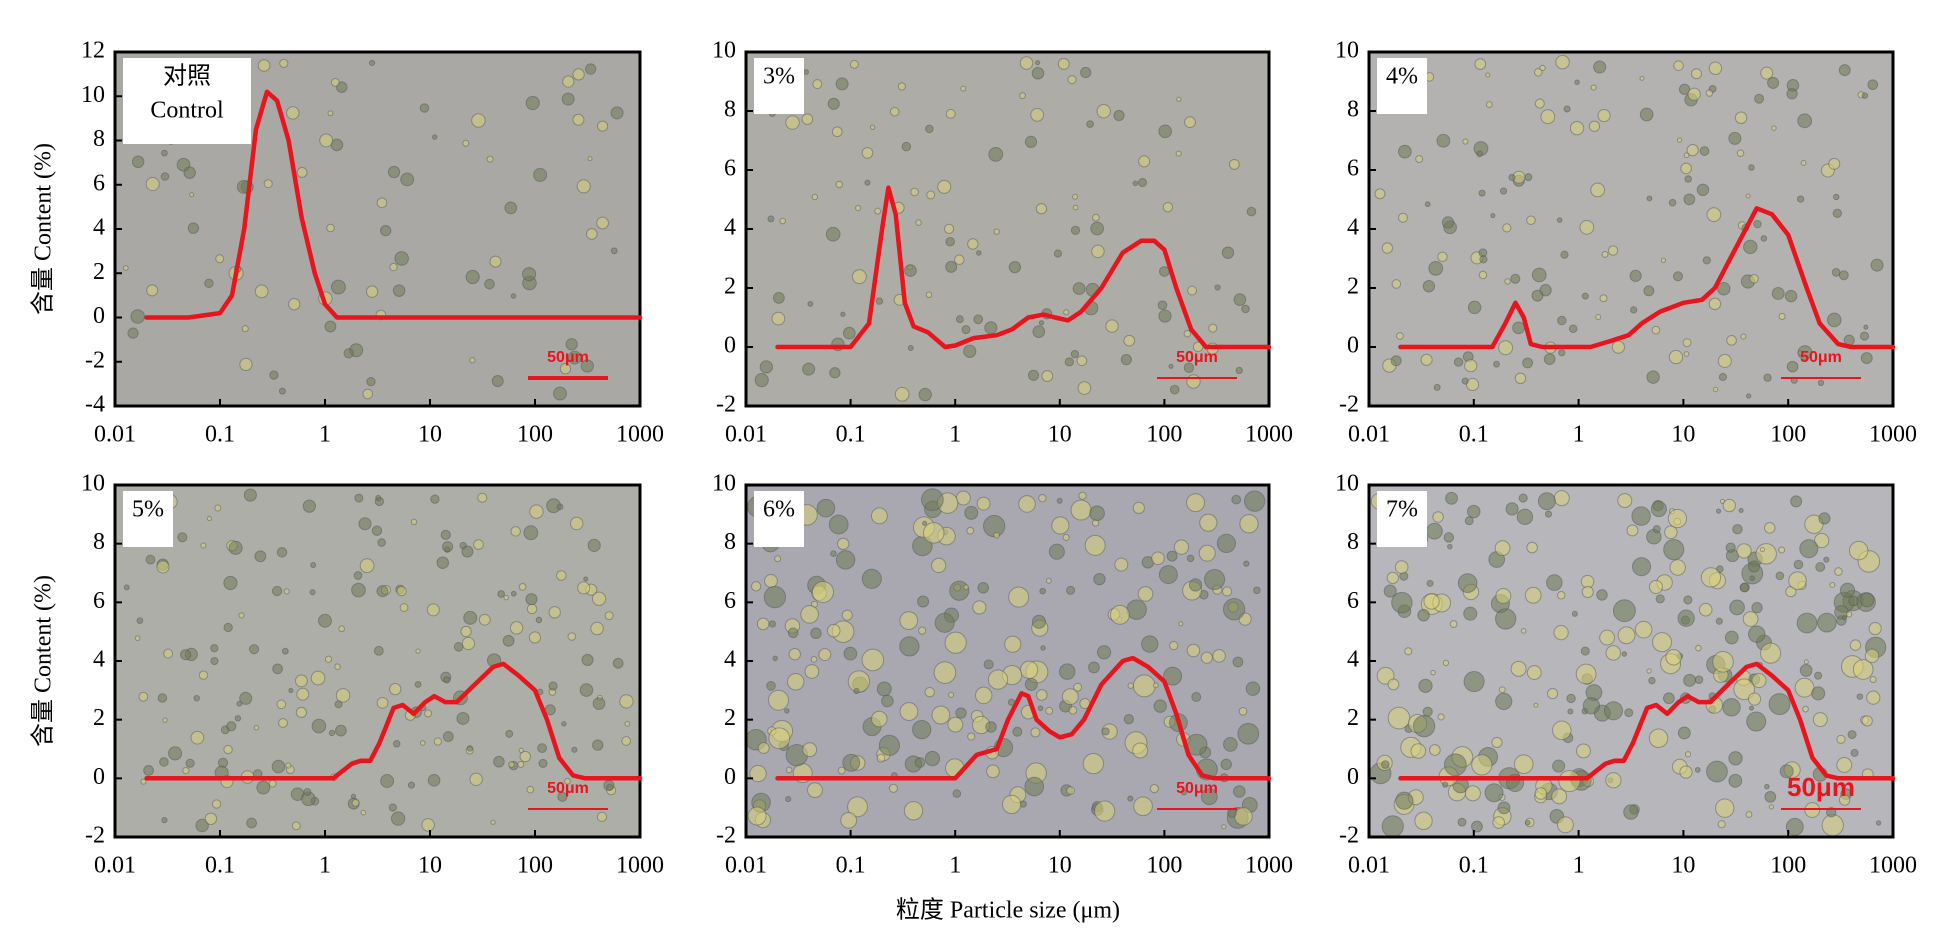 The image size is (1947, 946). I want to click on y-tick-label: -2, so click(95, 836).